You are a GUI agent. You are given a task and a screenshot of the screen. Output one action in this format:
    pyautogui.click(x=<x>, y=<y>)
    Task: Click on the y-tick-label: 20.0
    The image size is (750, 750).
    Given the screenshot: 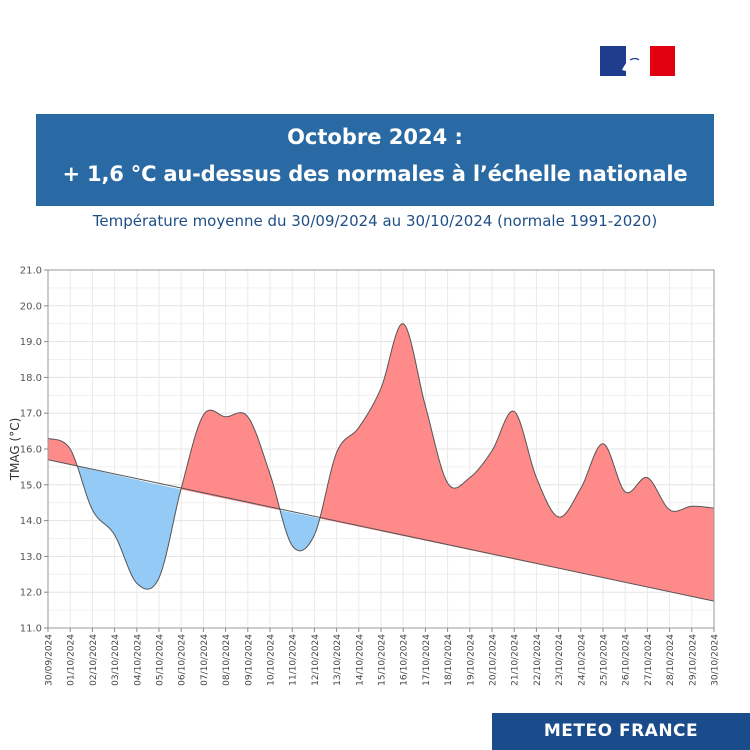 What is the action you would take?
    pyautogui.click(x=31, y=306)
    